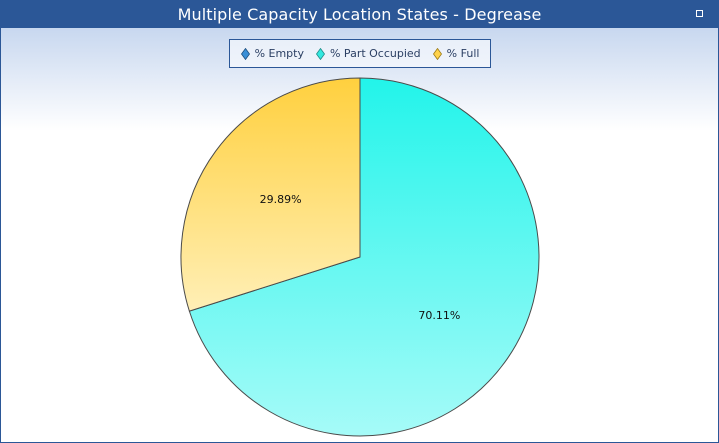 This screenshot has width=719, height=443. Describe the element at coordinates (439, 315) in the screenshot. I see `pie-label-part-occupied: 70.11%` at that location.